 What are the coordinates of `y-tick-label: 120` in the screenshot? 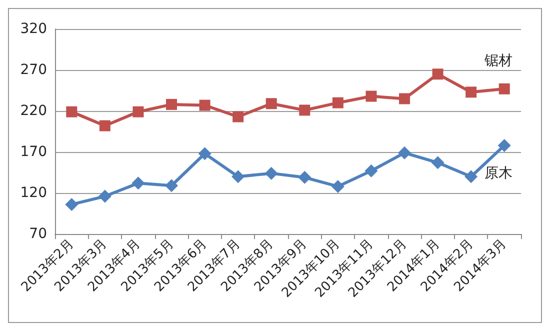 It's located at (33, 193).